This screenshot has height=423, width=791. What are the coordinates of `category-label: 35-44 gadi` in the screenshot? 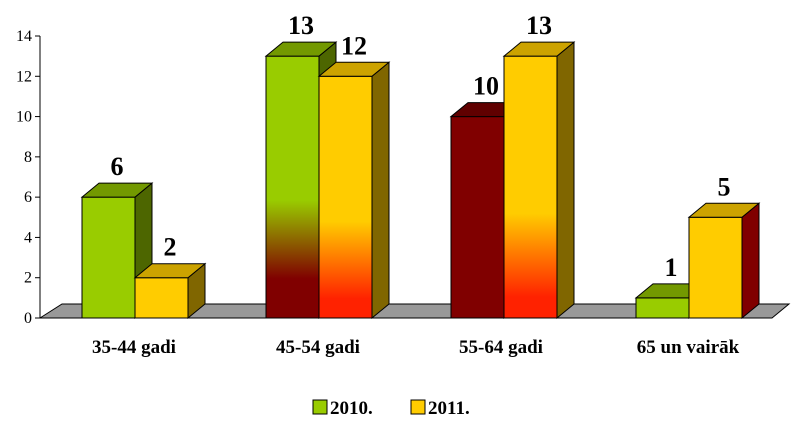 It's located at (134, 347).